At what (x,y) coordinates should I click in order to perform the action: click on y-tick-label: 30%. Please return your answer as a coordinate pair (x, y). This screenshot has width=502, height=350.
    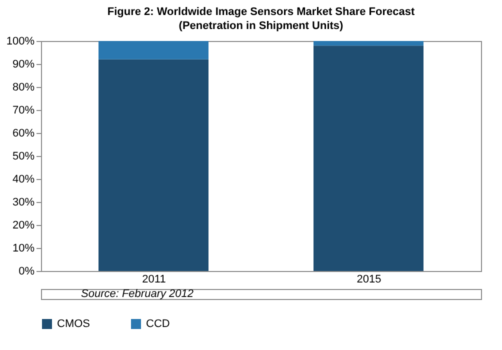
    Looking at the image, I should click on (23, 202).